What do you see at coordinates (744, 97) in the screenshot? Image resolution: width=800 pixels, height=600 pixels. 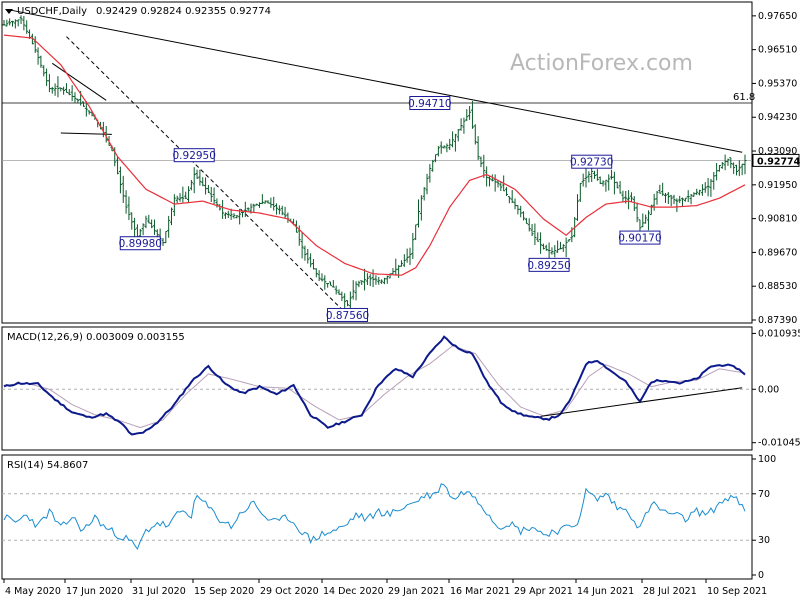 I see `fib-label: 61.8` at bounding box center [744, 97].